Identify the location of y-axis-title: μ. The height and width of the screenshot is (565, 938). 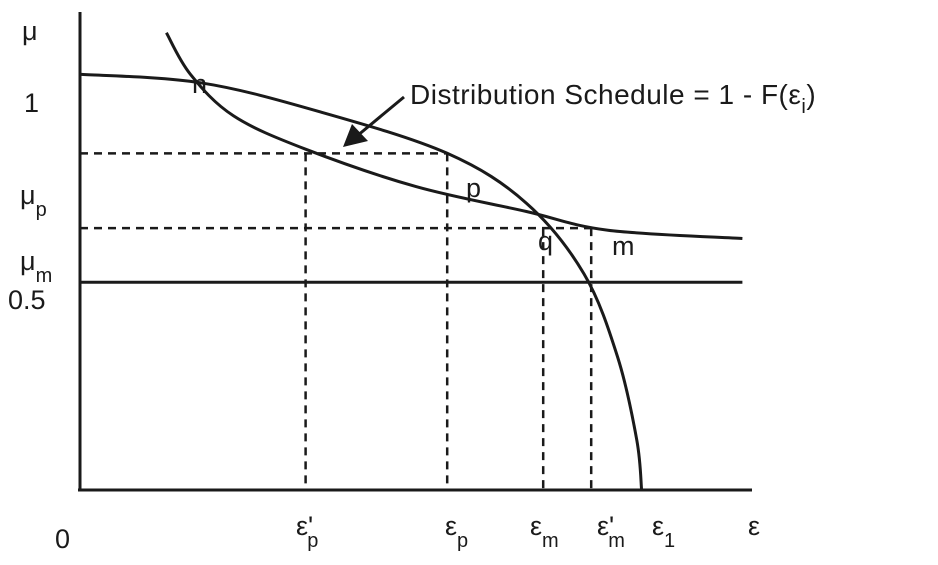
(30, 31).